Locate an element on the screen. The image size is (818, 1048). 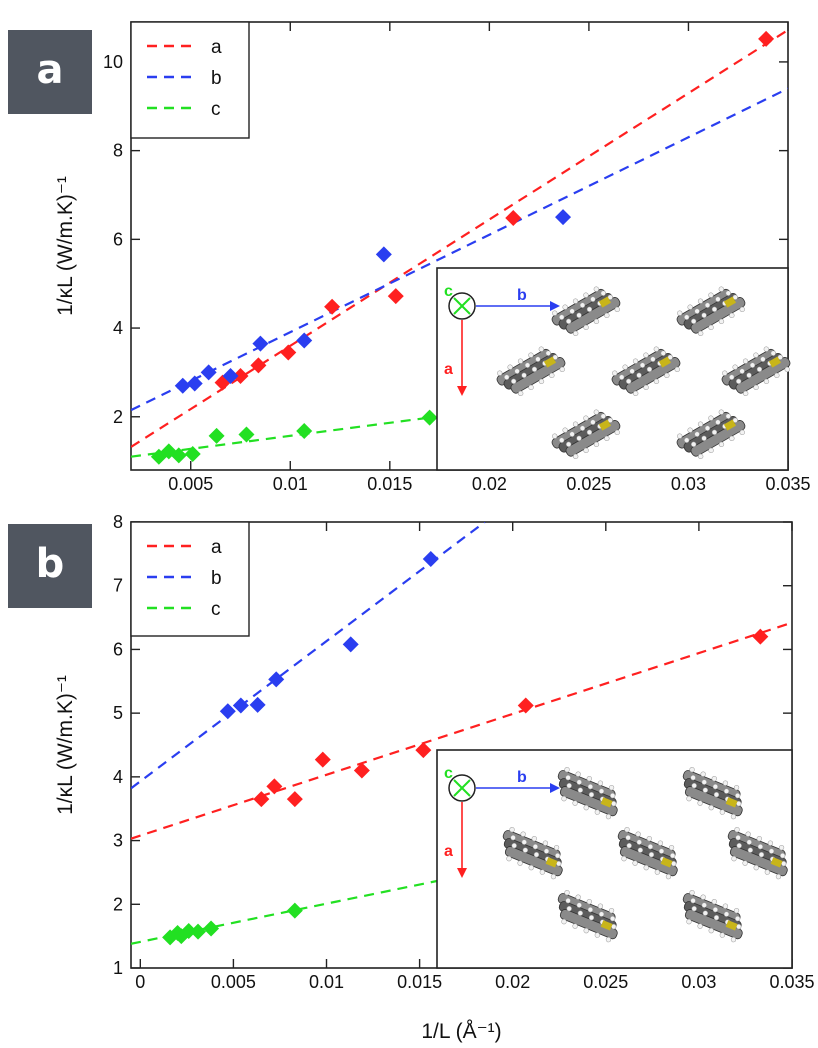
y-tick-label: 2 is located at coordinates (118, 417).